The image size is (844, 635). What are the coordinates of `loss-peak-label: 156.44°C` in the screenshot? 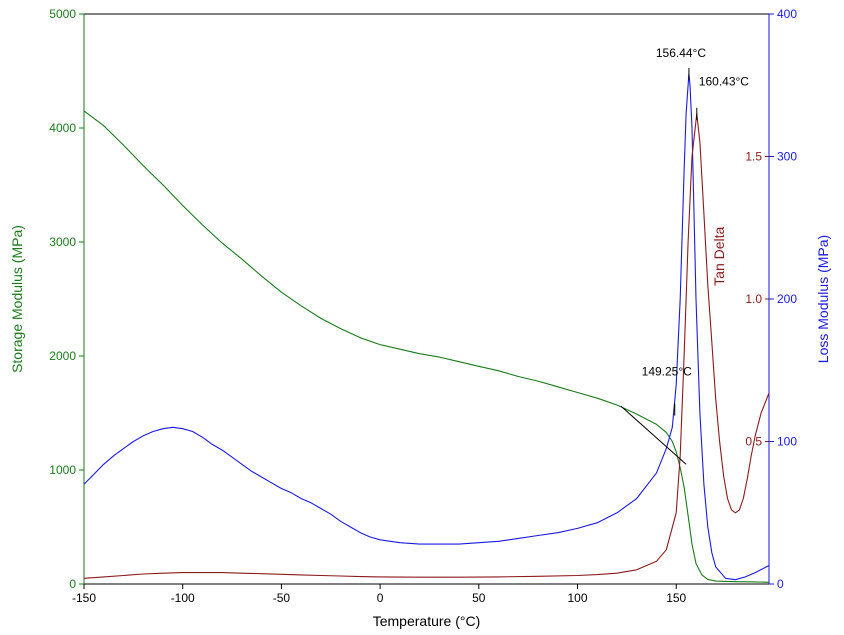 It's located at (681, 53).